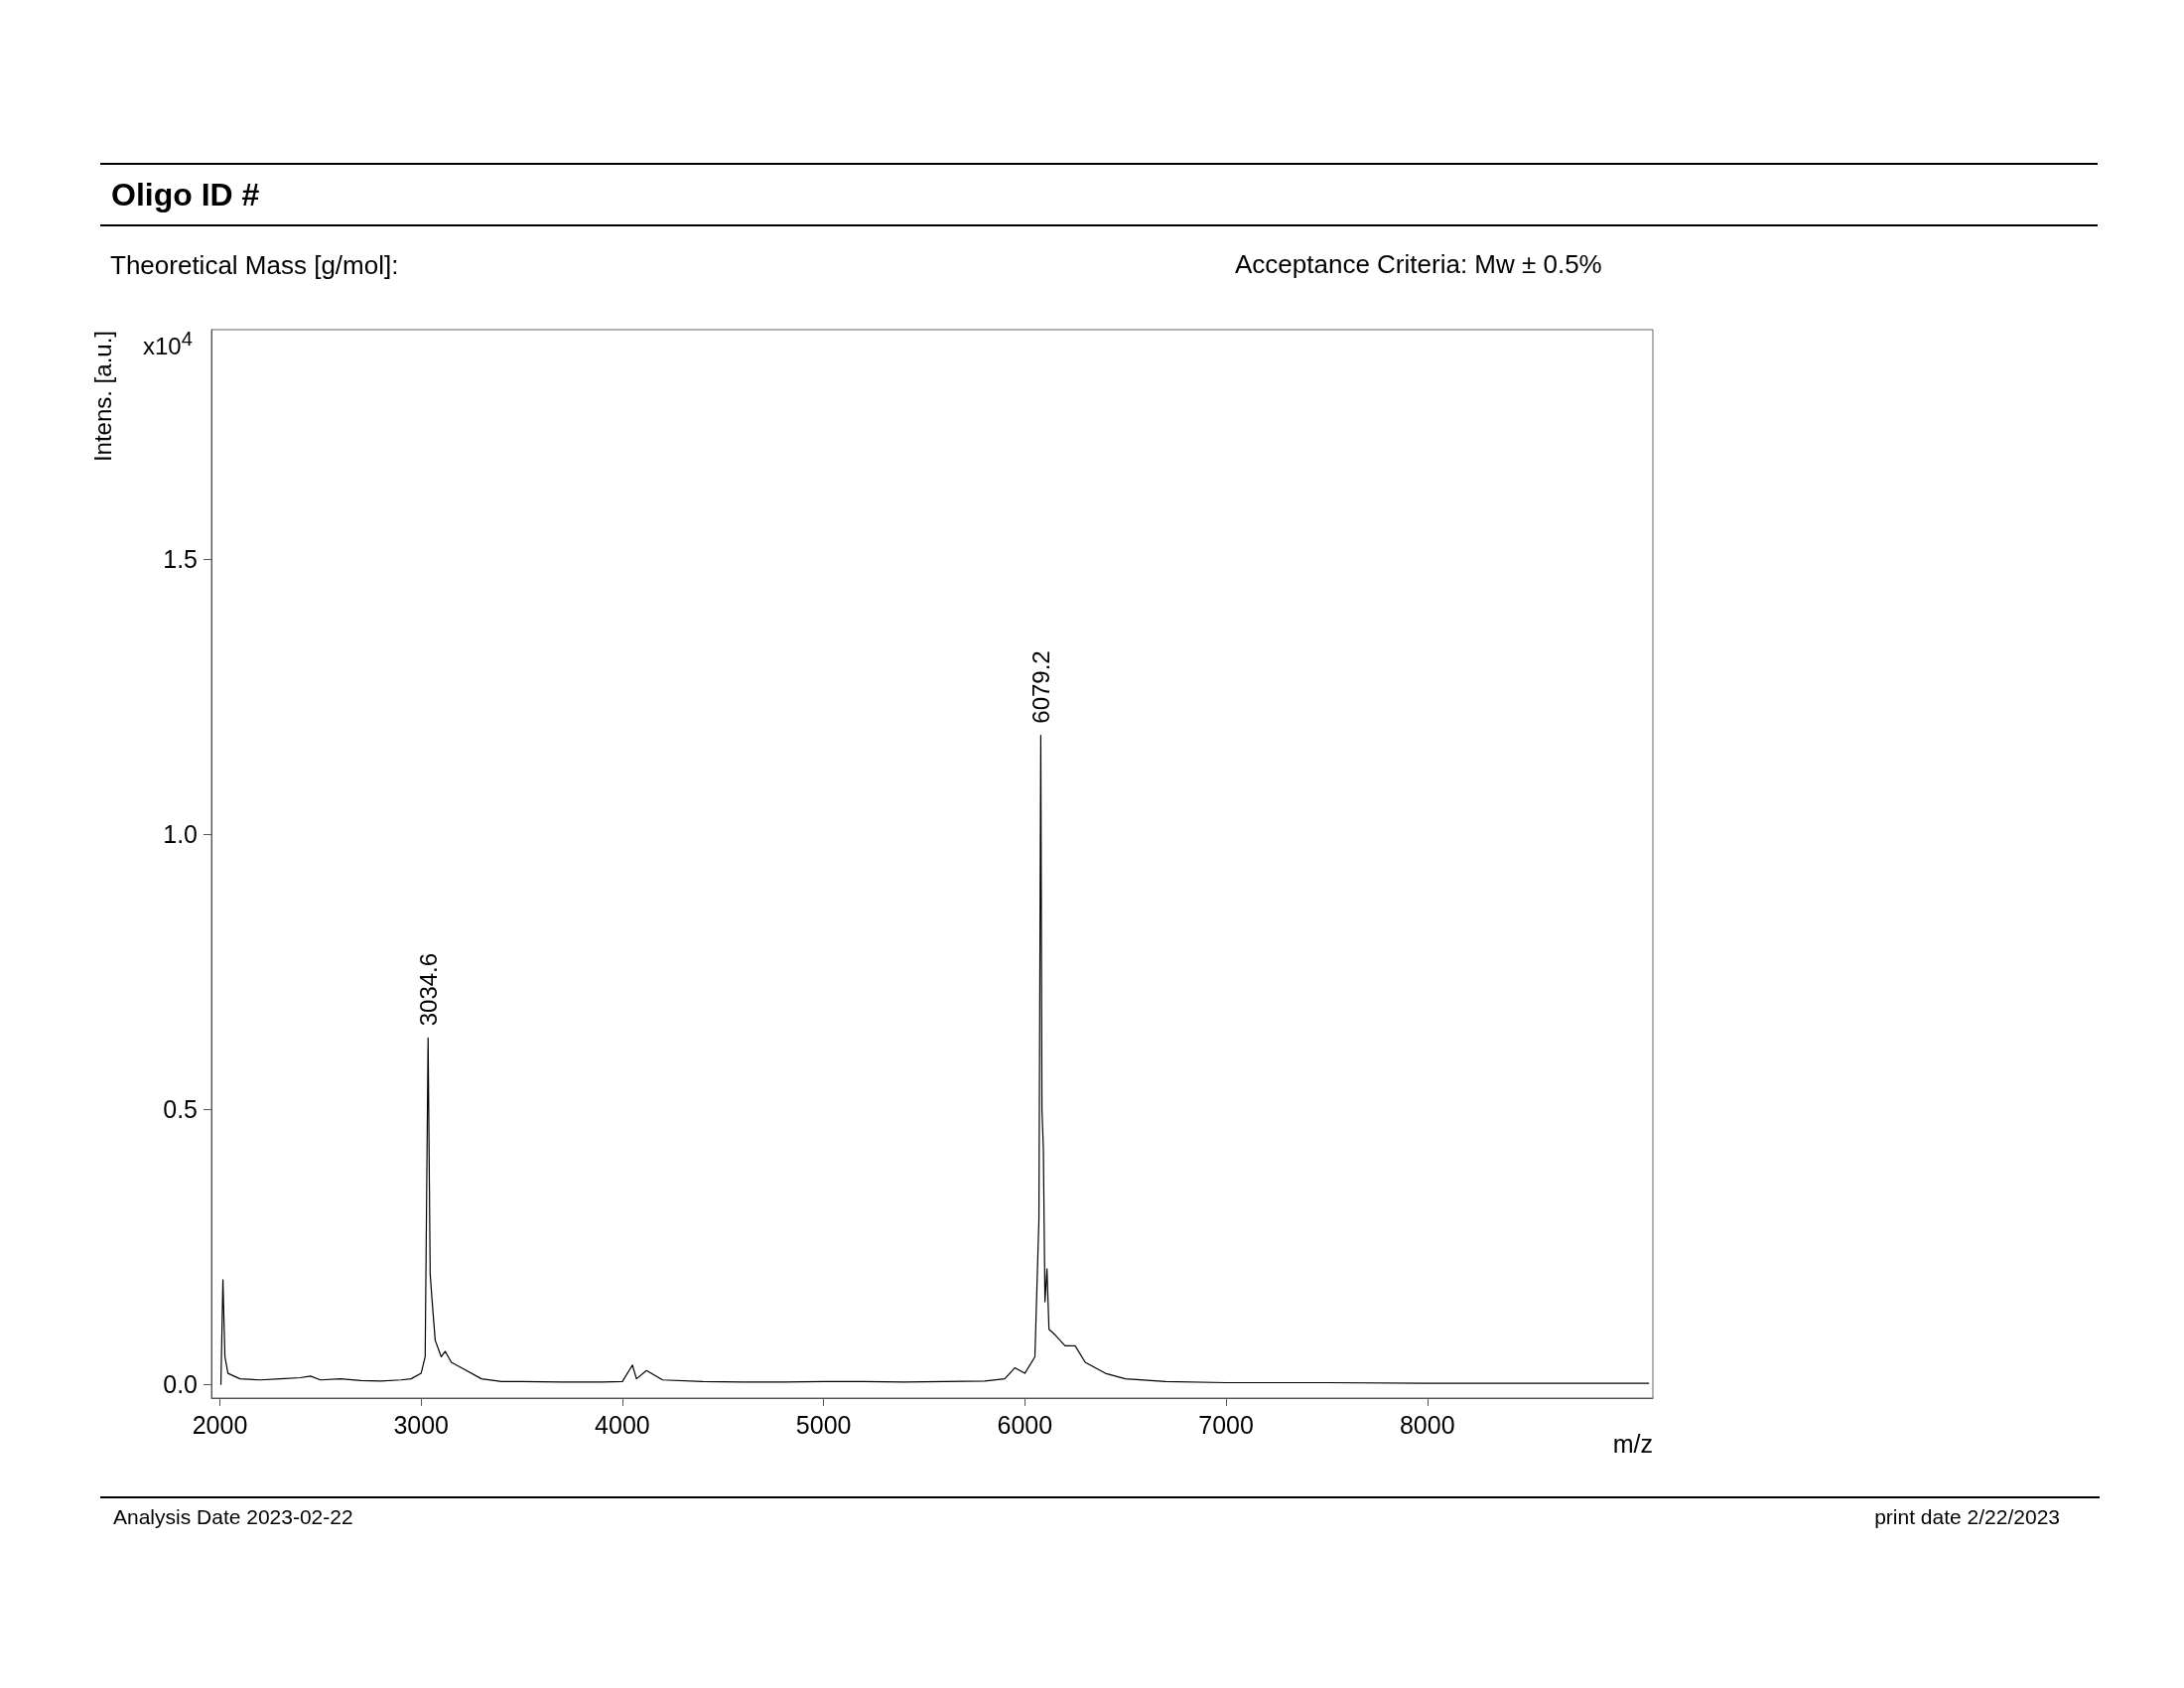  What do you see at coordinates (1632, 1444) in the screenshot?
I see `x-axis-title: m/z` at bounding box center [1632, 1444].